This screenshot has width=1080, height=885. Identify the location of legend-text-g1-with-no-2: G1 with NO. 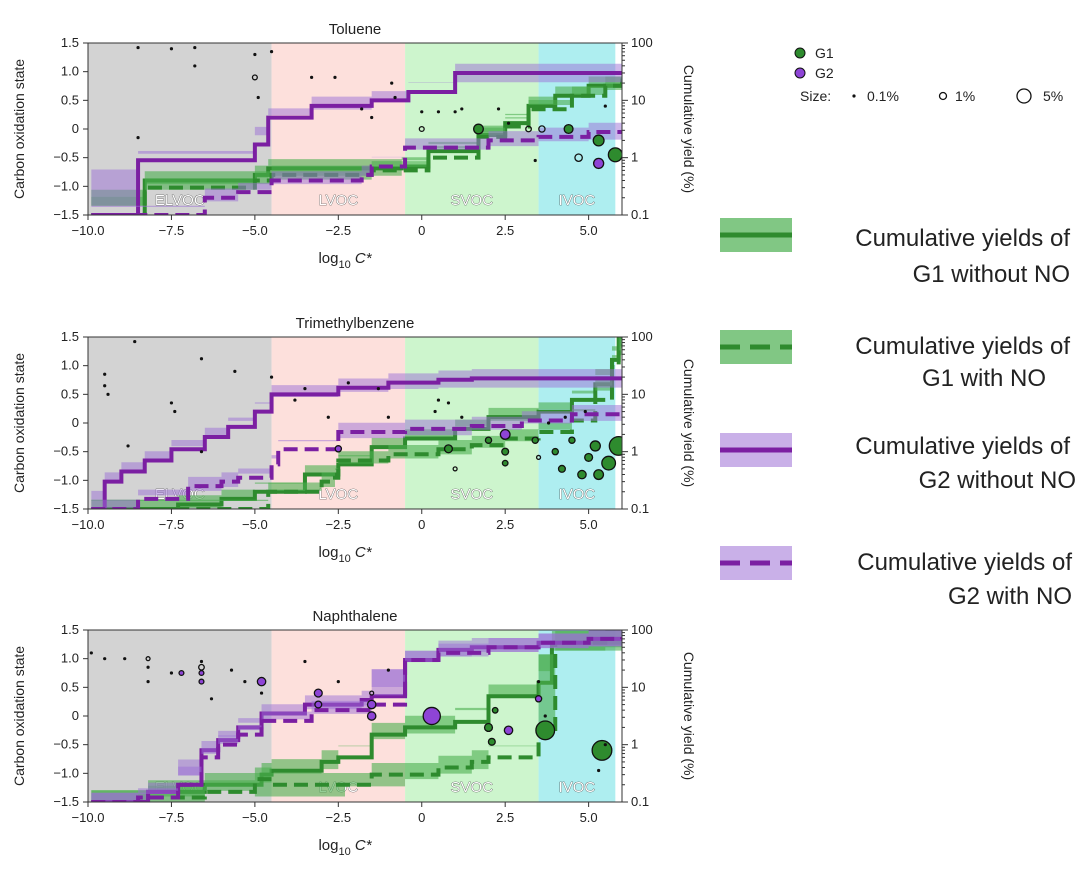
(984, 378).